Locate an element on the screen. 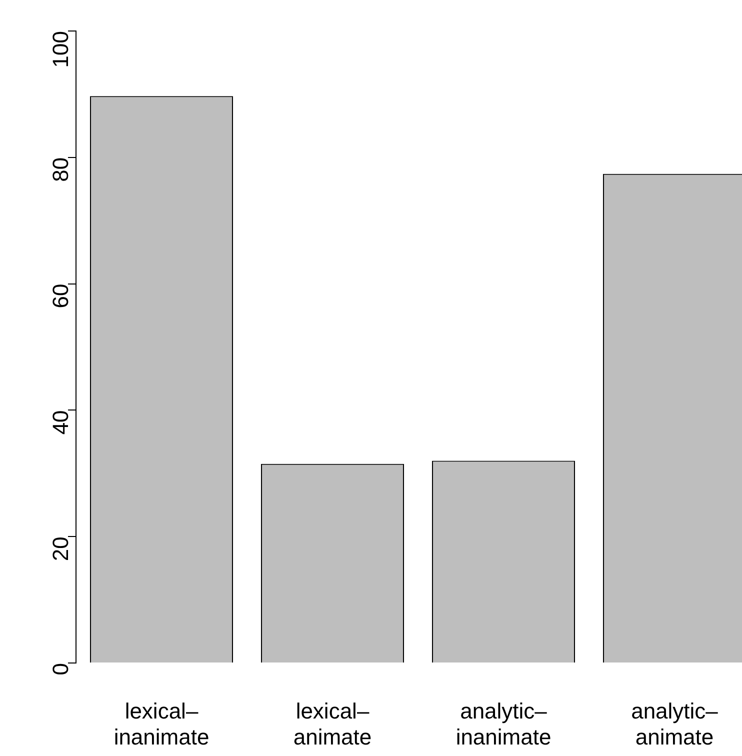  y-tick-label: 80 is located at coordinates (61, 169).